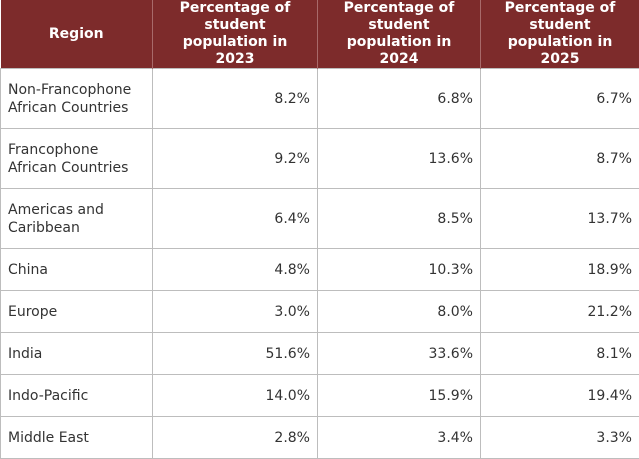 This screenshot has height=459, width=639. What do you see at coordinates (77, 219) in the screenshot?
I see `region-cell: Americas and Caribbean` at bounding box center [77, 219].